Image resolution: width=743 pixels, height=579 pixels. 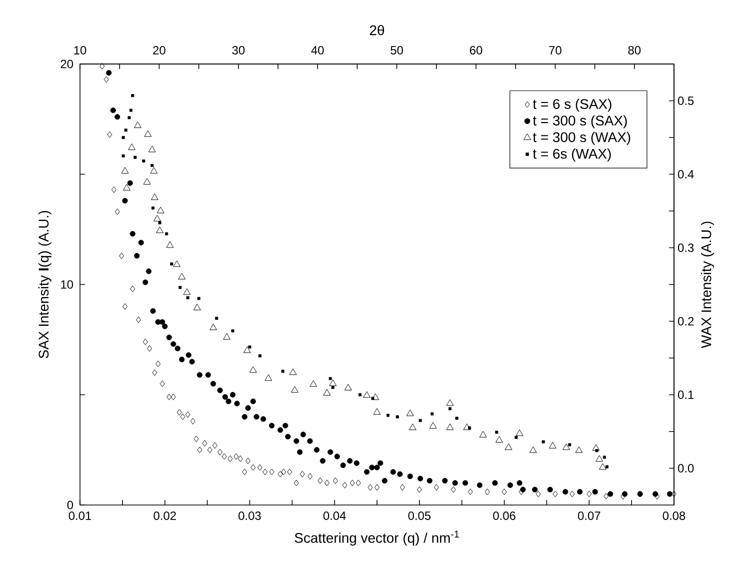 What do you see at coordinates (165, 516) in the screenshot?
I see `x-tick-label: 0.02` at bounding box center [165, 516].